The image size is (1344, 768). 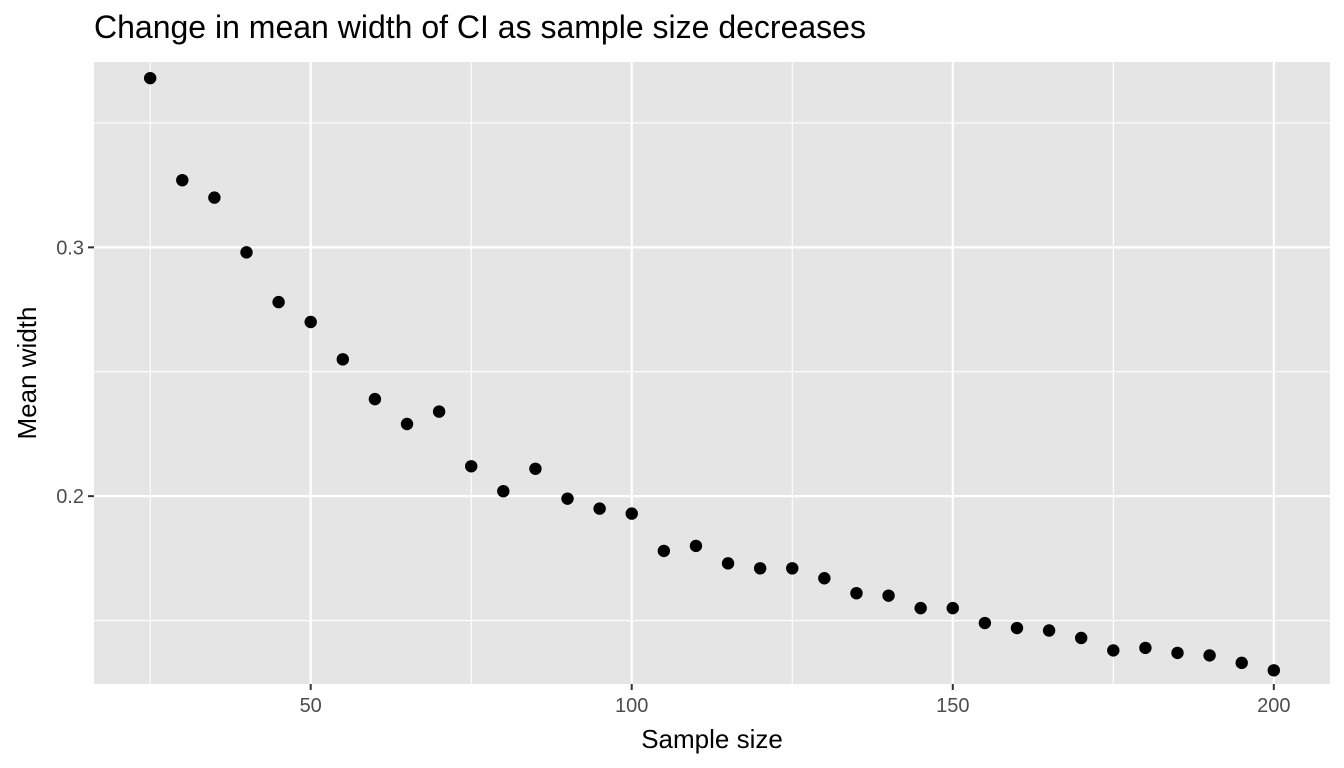 What do you see at coordinates (70, 248) in the screenshot?
I see `y-tick-label: 0.3` at bounding box center [70, 248].